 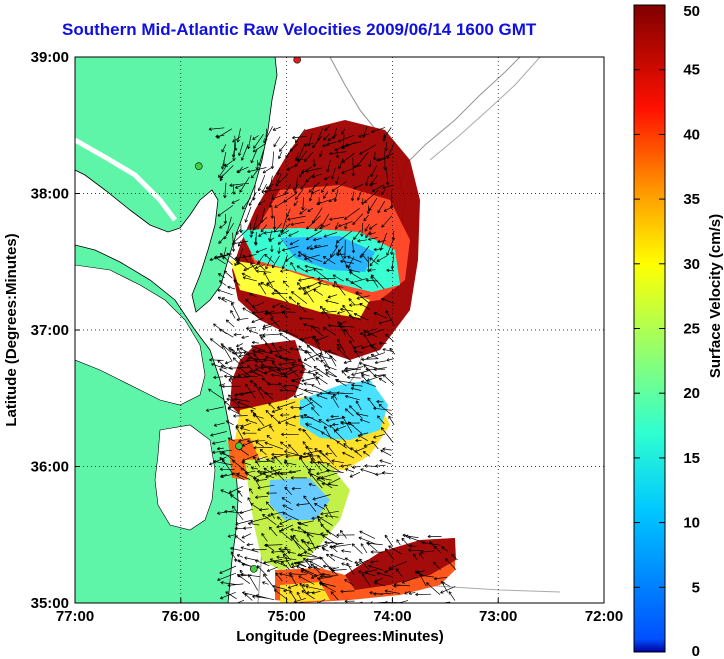 What do you see at coordinates (198, 166) in the screenshot?
I see `station-marker` at bounding box center [198, 166].